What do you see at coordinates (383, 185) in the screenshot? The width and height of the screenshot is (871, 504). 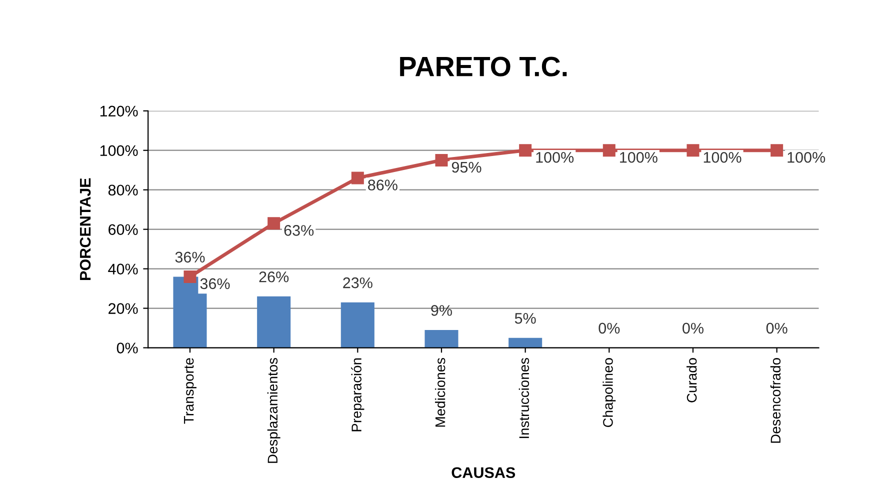 I see `data-label: 86%` at bounding box center [383, 185].